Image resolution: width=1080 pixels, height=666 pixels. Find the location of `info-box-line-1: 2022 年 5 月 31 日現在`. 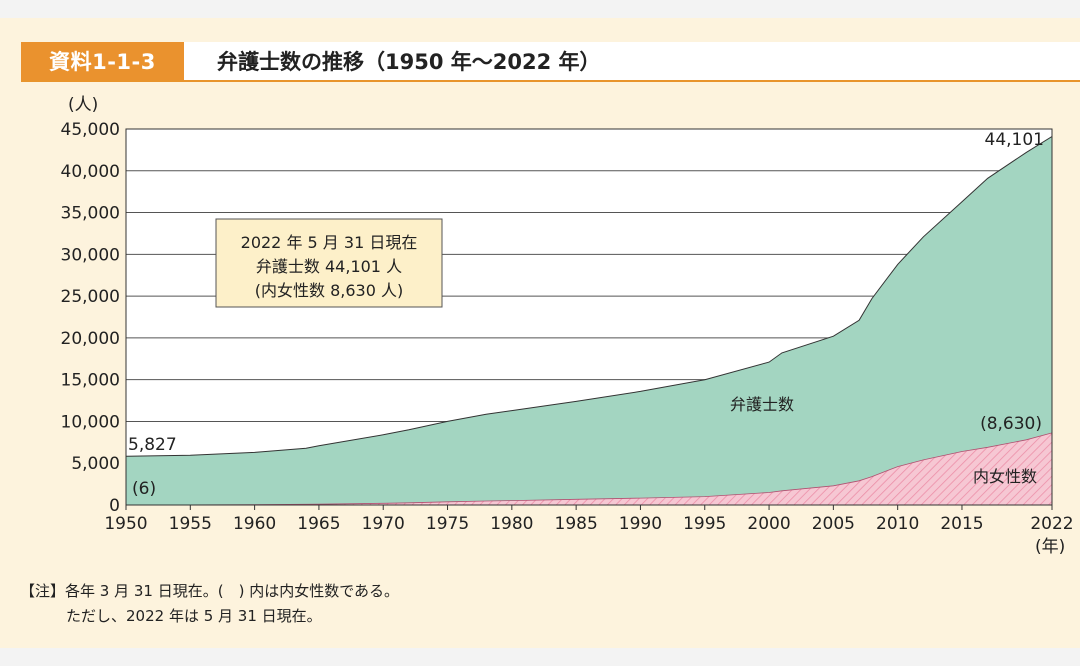

info-box-line-1: 2022 年 5 月 31 日現在 is located at coordinates (329, 242).